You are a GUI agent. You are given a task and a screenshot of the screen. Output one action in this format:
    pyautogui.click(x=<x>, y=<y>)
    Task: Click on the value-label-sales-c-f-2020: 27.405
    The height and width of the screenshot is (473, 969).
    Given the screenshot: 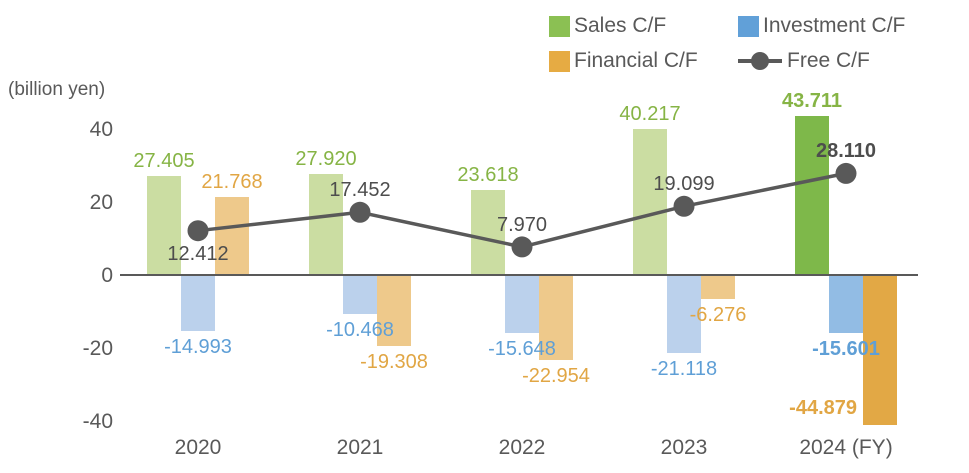 What is the action you would take?
    pyautogui.click(x=164, y=160)
    